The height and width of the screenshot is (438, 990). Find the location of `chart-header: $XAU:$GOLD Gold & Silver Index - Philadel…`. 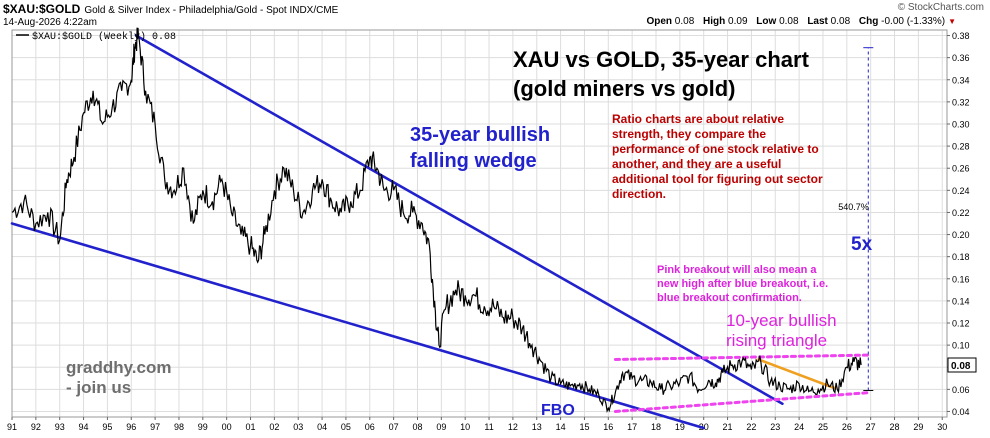

chart-header: $XAU:$GOLD Gold & Silver Index - Philadel… is located at coordinates (495, 15).